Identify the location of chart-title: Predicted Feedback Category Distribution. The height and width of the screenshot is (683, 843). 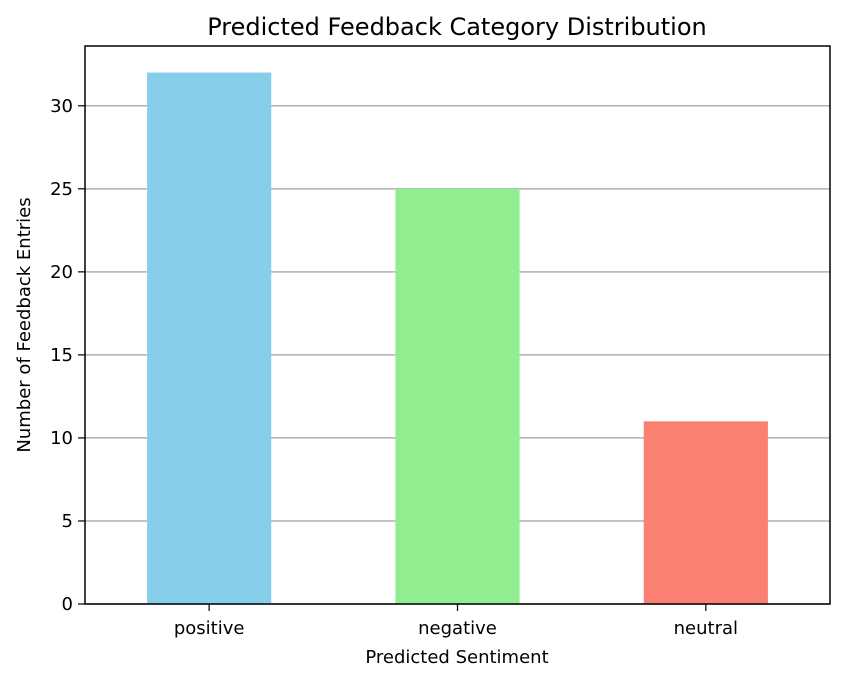
(457, 27).